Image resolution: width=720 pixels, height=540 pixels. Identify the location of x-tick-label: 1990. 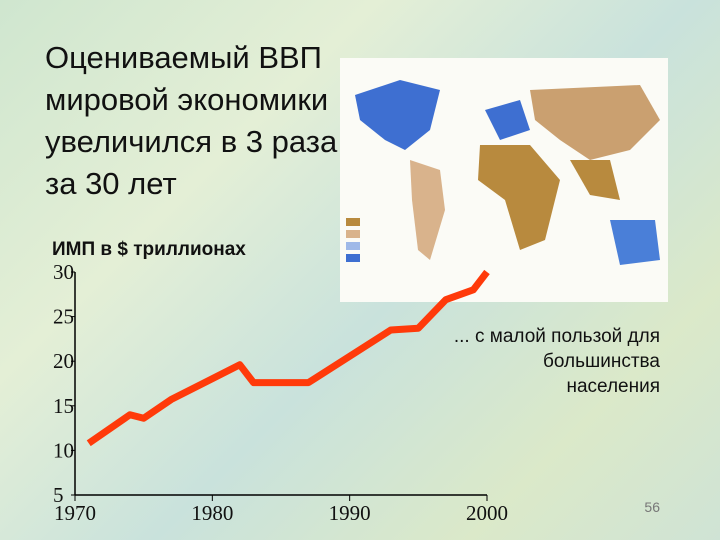
(350, 513).